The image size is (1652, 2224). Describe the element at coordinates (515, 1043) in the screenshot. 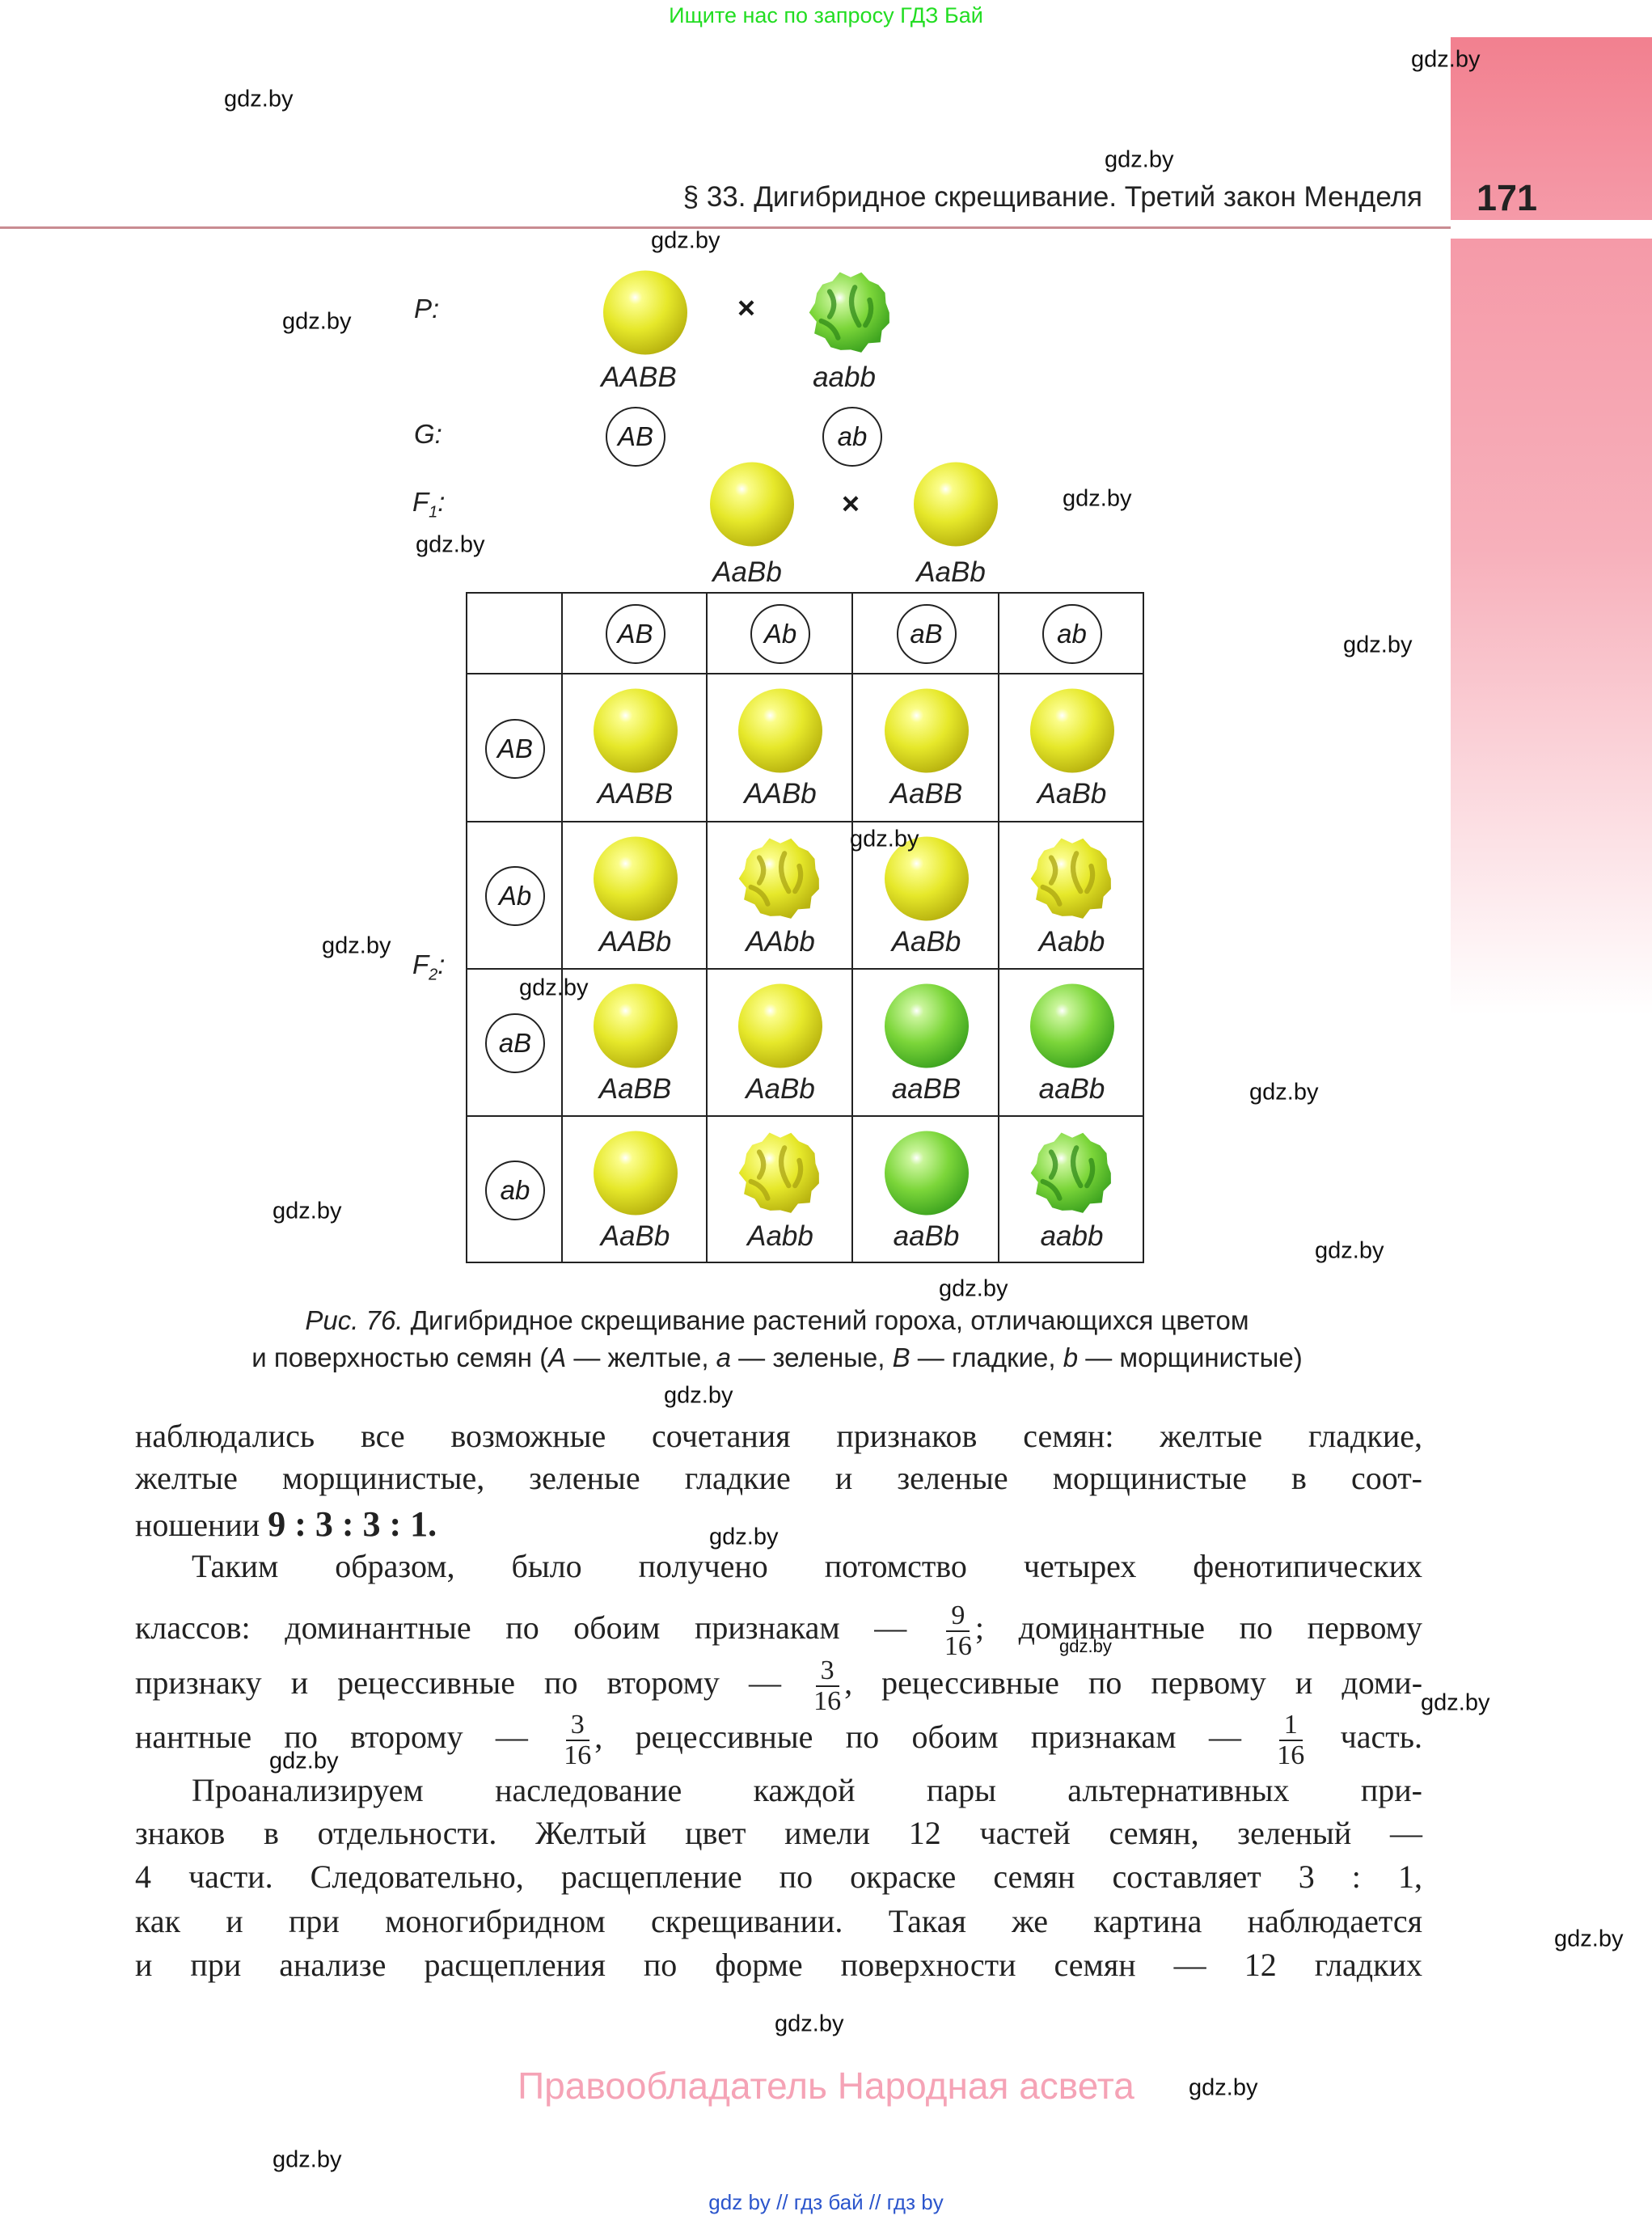

I see `gamete-circle: aB` at that location.